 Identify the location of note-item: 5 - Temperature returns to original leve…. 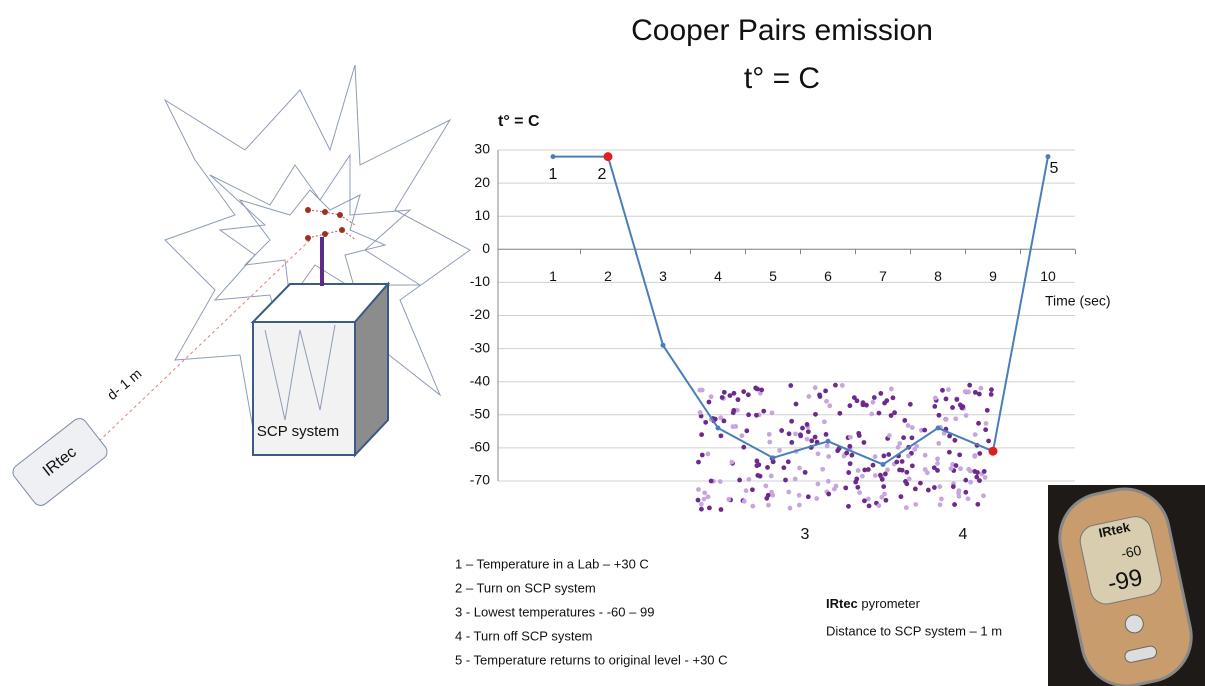
(591, 659).